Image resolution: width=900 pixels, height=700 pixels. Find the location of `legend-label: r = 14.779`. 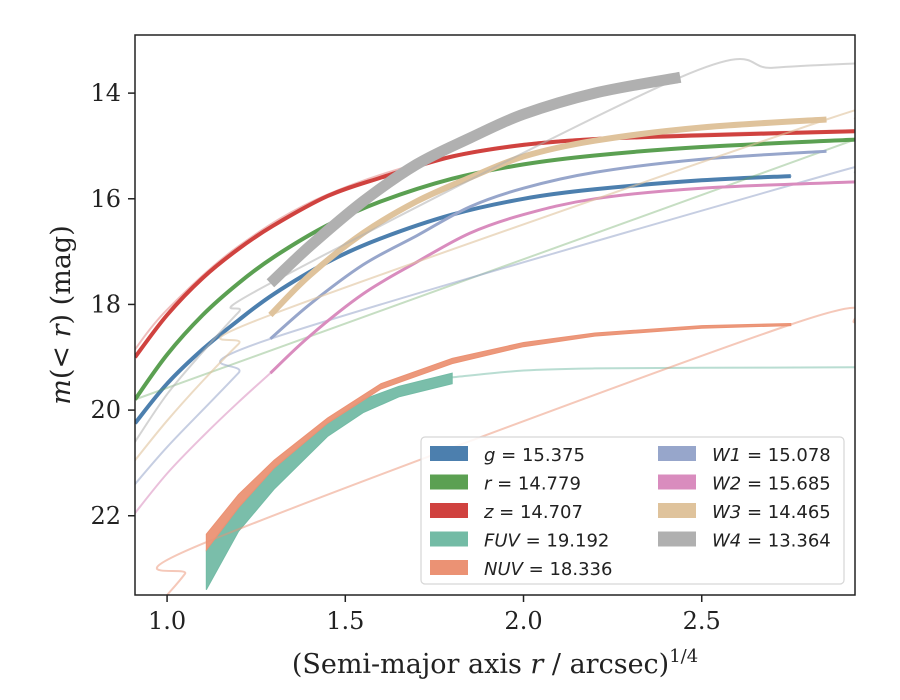

legend-label: r = 14.779 is located at coordinates (532, 484).